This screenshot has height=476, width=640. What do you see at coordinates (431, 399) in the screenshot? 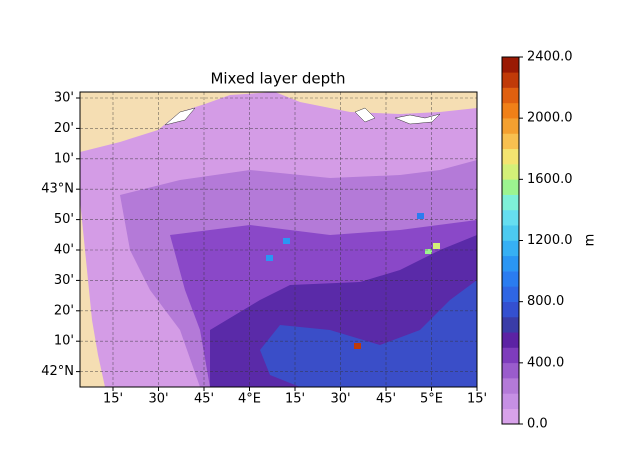
I see `lon-label: 5°E` at bounding box center [431, 399].